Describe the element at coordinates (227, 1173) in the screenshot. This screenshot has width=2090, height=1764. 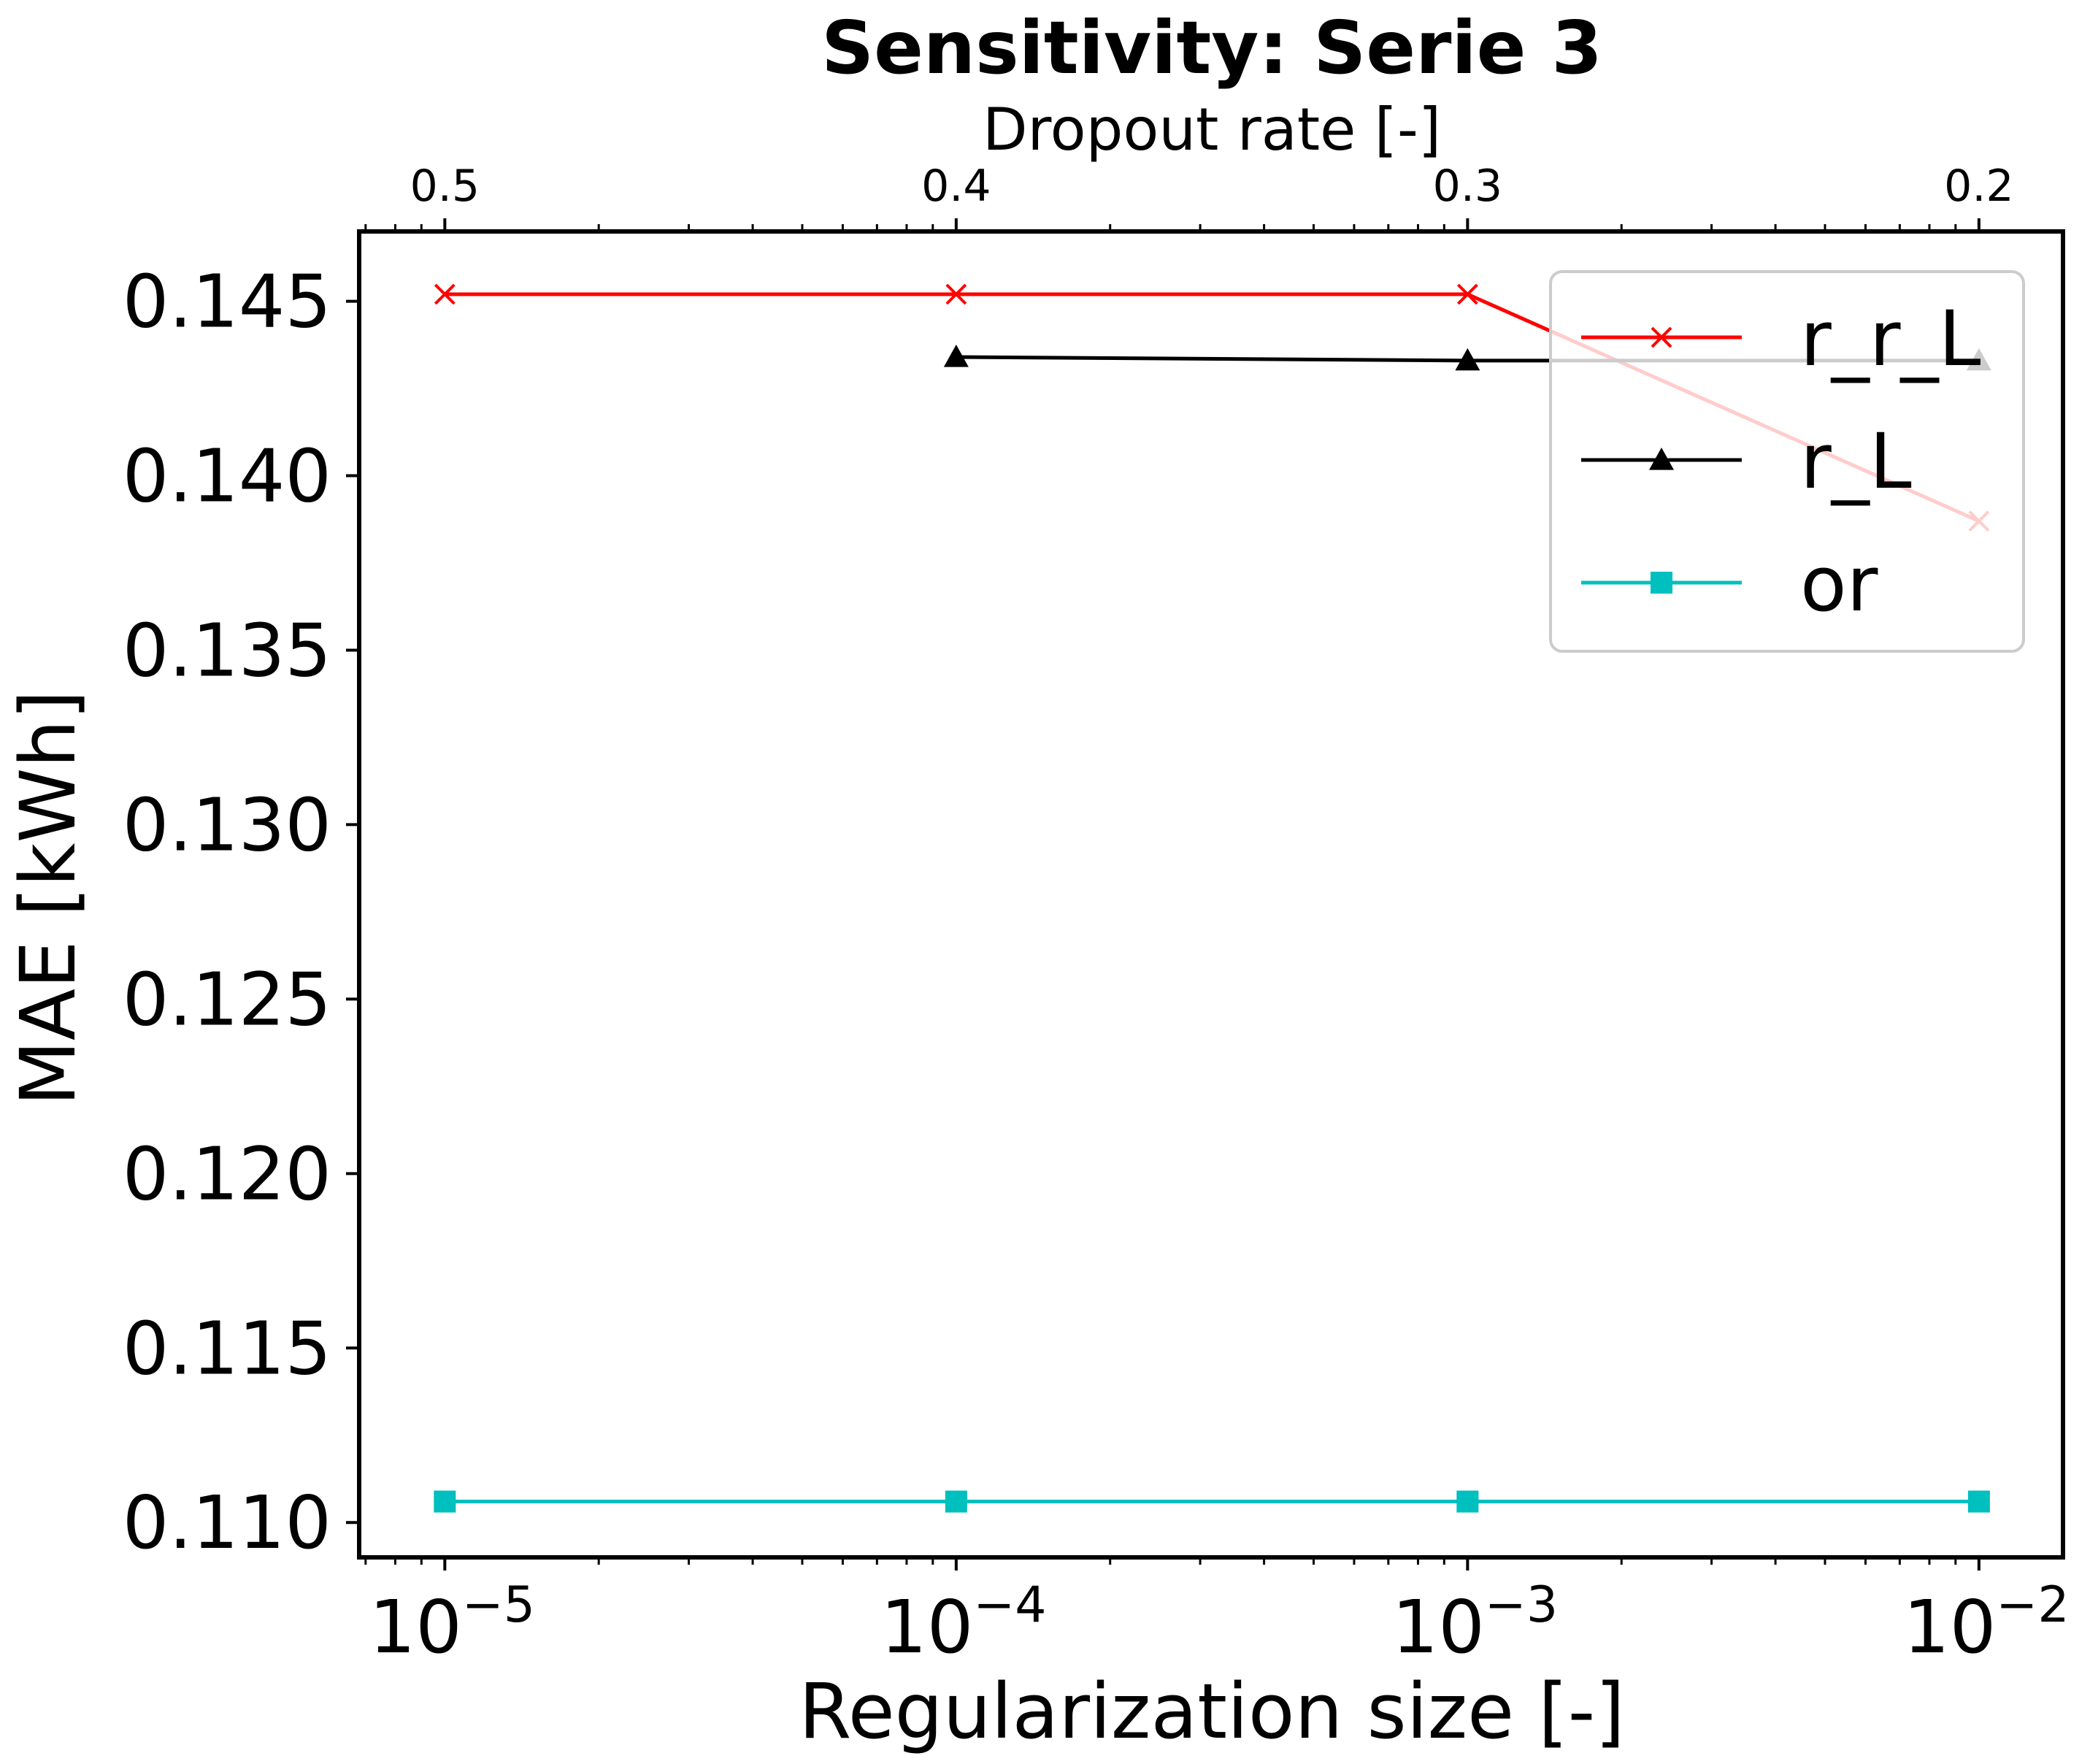
I see `y-tick-label: 0.120` at that location.